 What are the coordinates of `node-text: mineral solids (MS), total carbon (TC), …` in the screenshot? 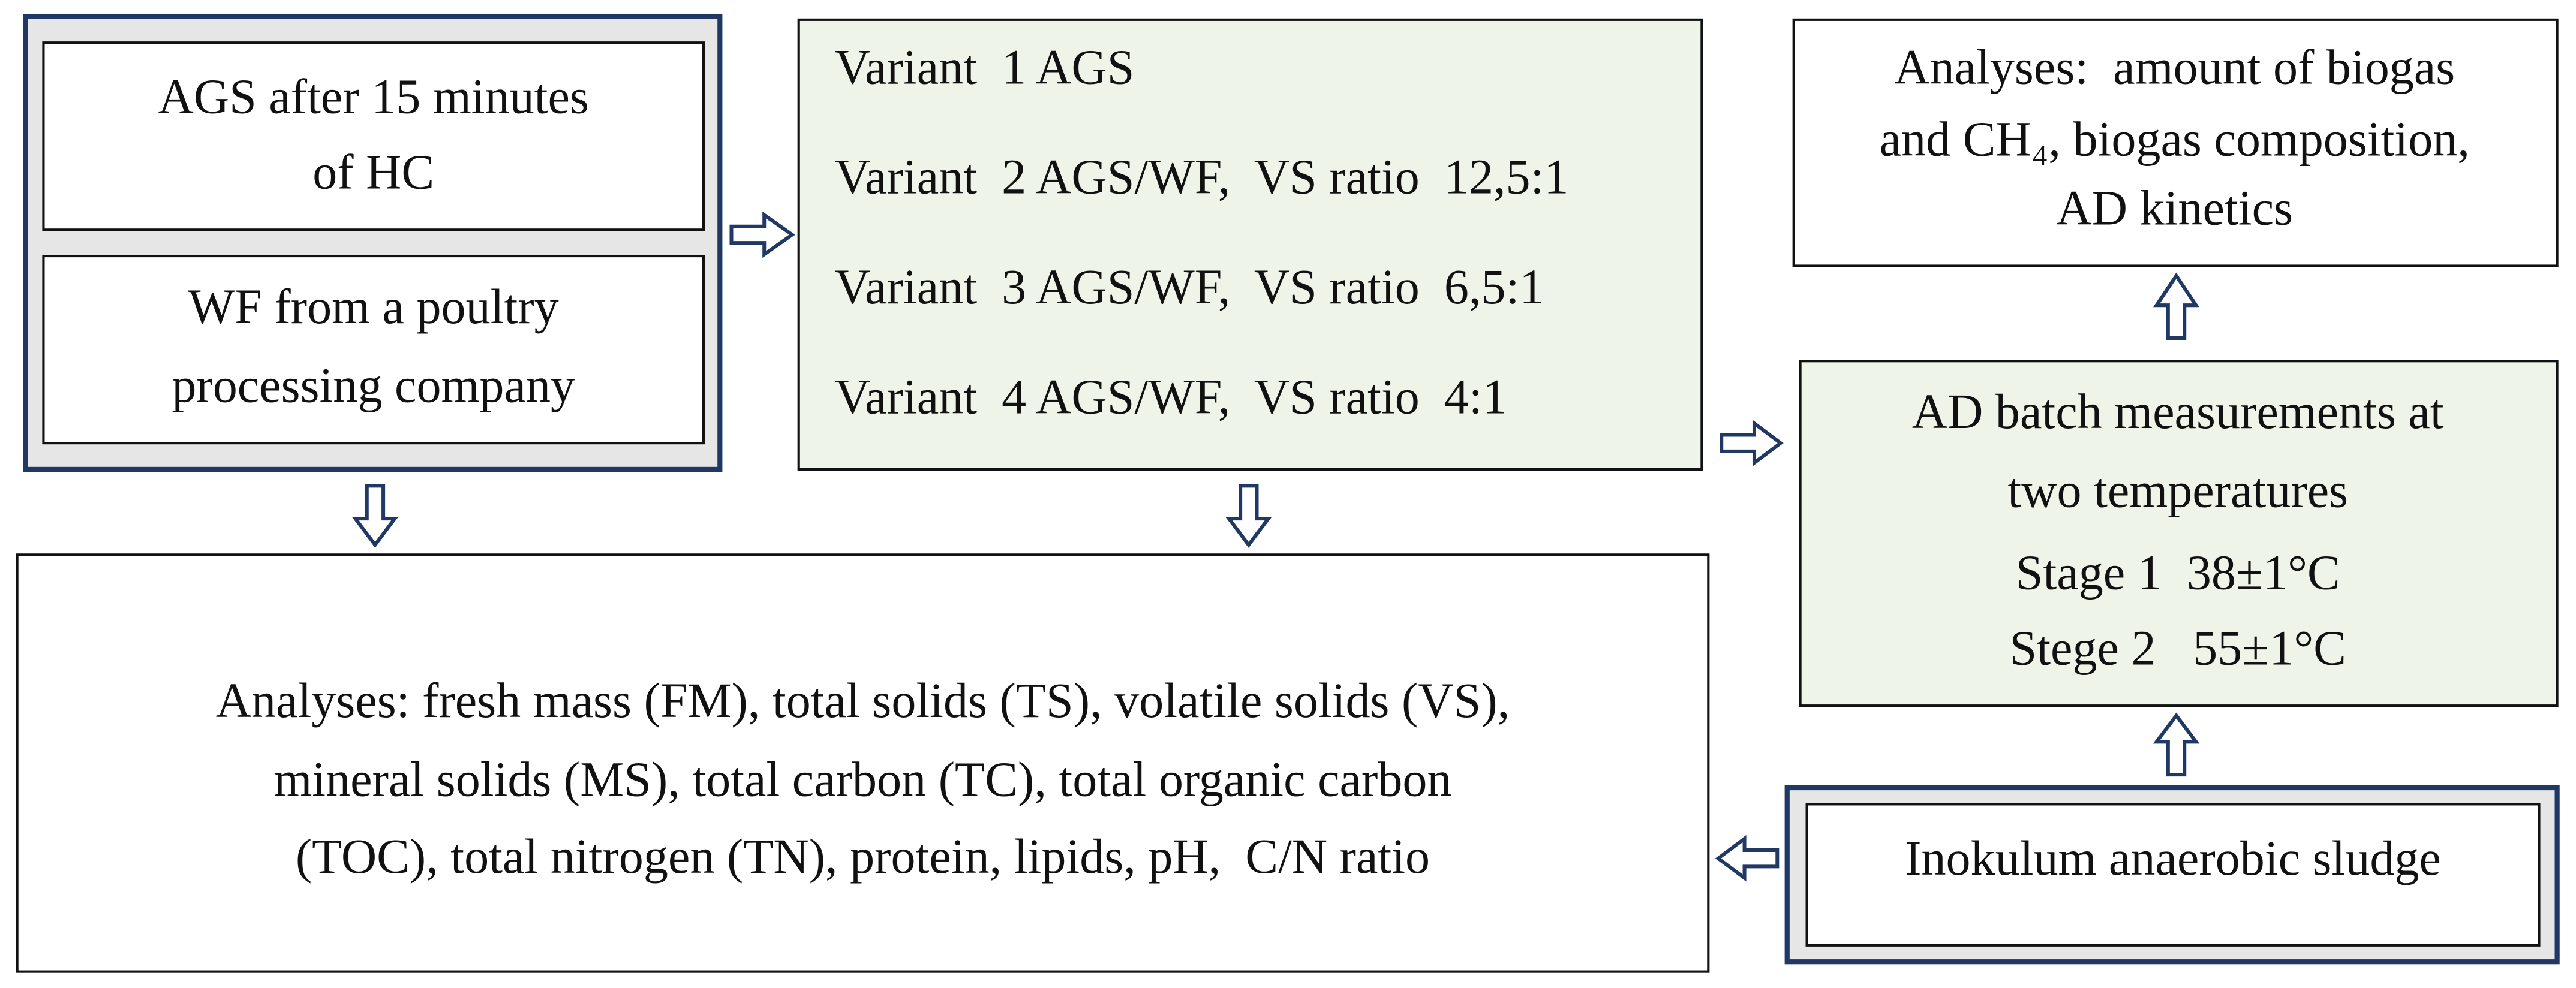 It's located at (862, 779).